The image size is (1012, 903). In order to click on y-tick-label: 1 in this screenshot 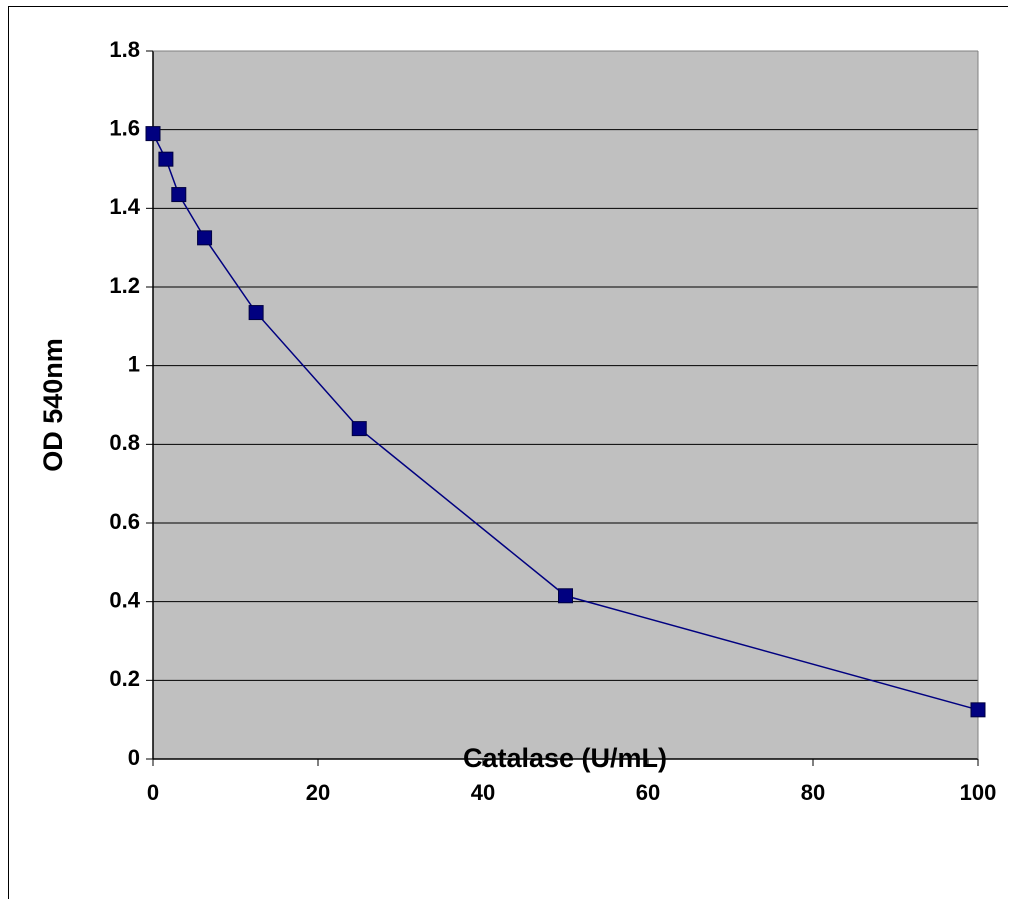, I will do `click(134, 363)`.